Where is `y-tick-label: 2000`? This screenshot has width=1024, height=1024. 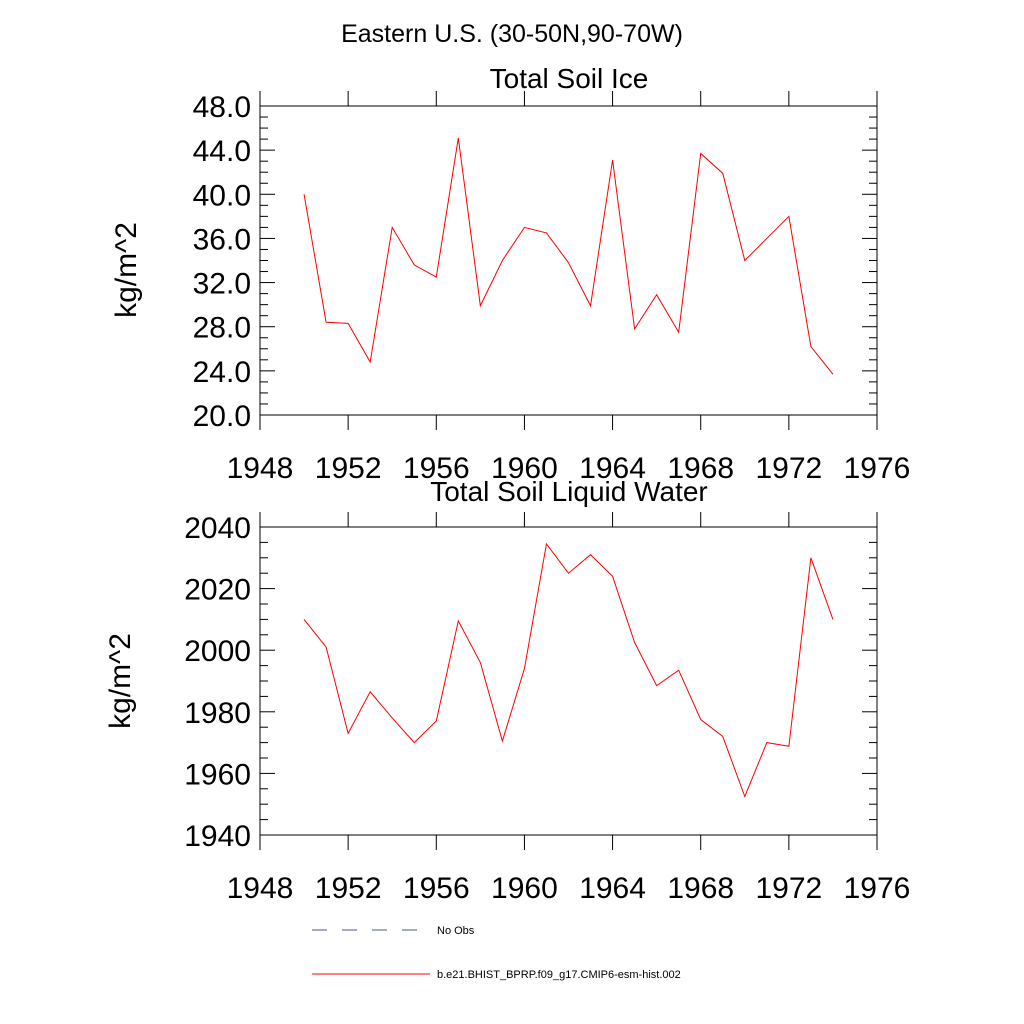
y-tick-label: 2000 is located at coordinates (217, 651).